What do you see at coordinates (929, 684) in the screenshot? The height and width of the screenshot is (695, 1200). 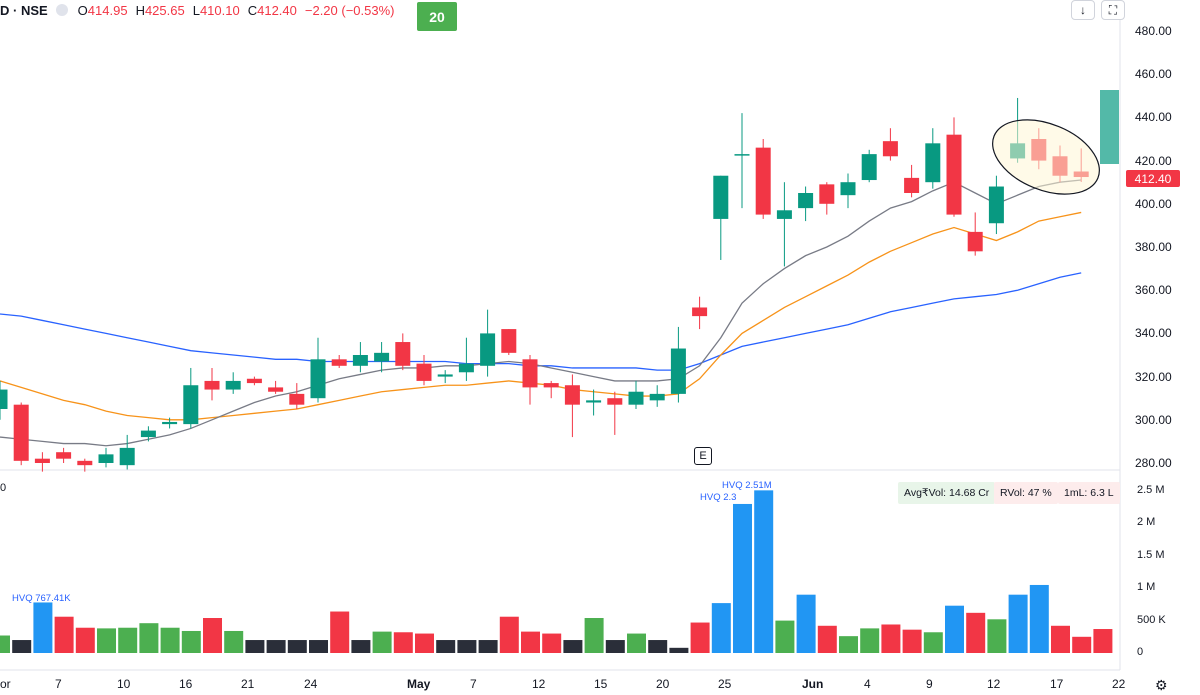 I see `time-axis-label: 9` at bounding box center [929, 684].